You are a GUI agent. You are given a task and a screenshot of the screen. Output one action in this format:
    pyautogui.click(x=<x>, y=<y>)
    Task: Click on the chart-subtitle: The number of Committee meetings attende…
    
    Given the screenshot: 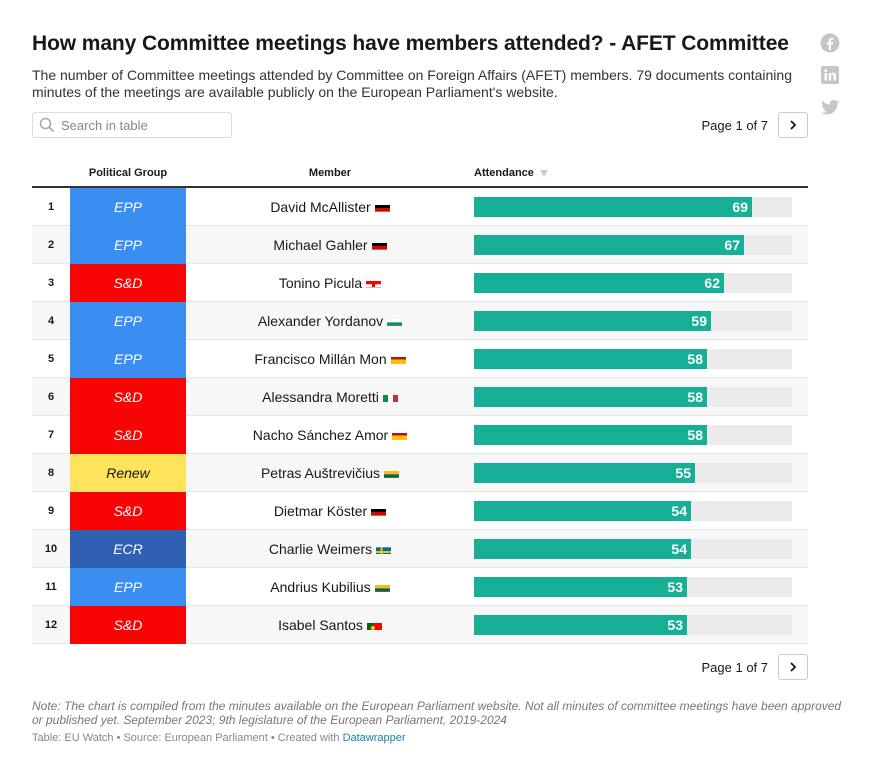 What is the action you would take?
    pyautogui.click(x=412, y=83)
    